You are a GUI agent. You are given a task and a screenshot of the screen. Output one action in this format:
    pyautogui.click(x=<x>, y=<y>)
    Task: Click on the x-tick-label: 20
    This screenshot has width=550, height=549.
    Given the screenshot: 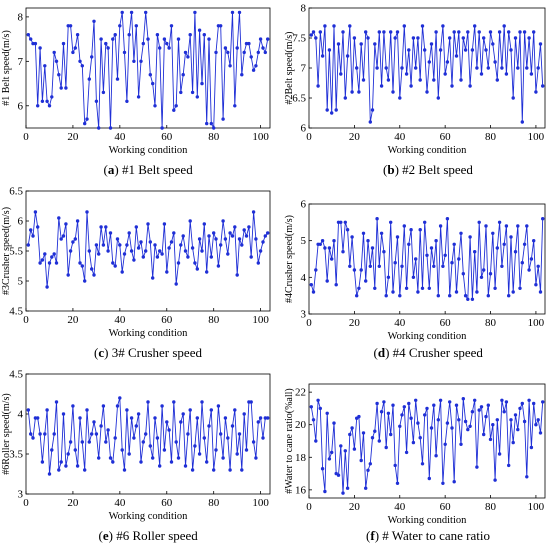 What is the action you would take?
    pyautogui.click(x=73, y=503)
    